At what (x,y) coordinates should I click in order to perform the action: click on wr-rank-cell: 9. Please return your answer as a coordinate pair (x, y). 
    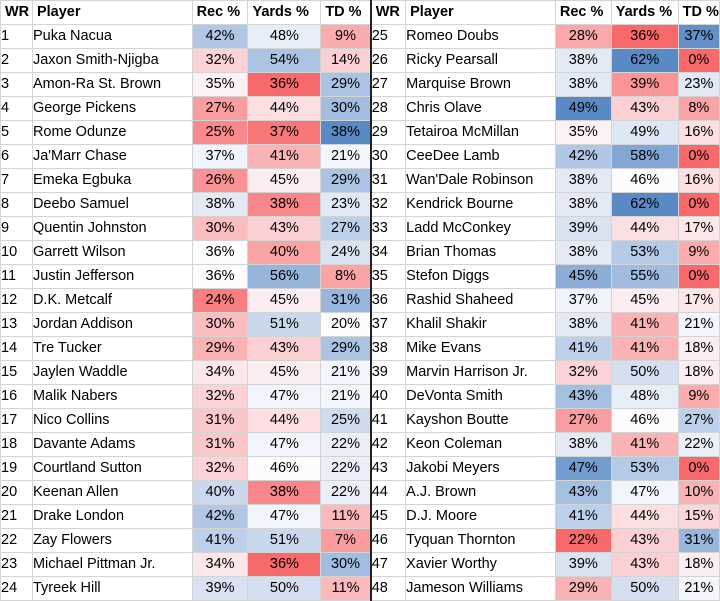
    Looking at the image, I should click on (16, 228).